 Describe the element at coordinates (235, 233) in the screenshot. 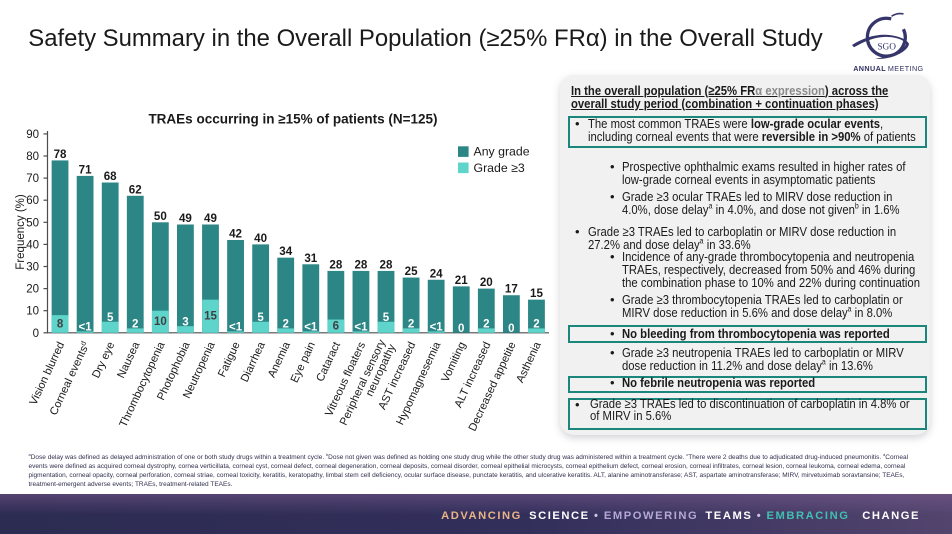

I see `svg-text: 42` at that location.